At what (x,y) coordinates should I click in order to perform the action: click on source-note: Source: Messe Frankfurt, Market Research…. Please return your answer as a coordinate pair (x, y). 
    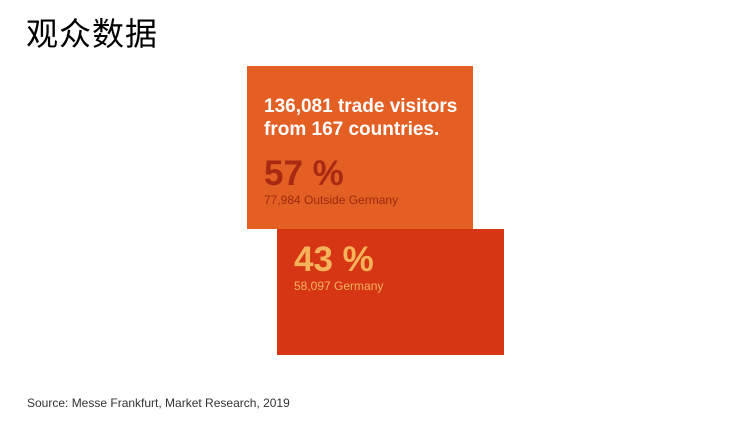
    Looking at the image, I should click on (158, 403).